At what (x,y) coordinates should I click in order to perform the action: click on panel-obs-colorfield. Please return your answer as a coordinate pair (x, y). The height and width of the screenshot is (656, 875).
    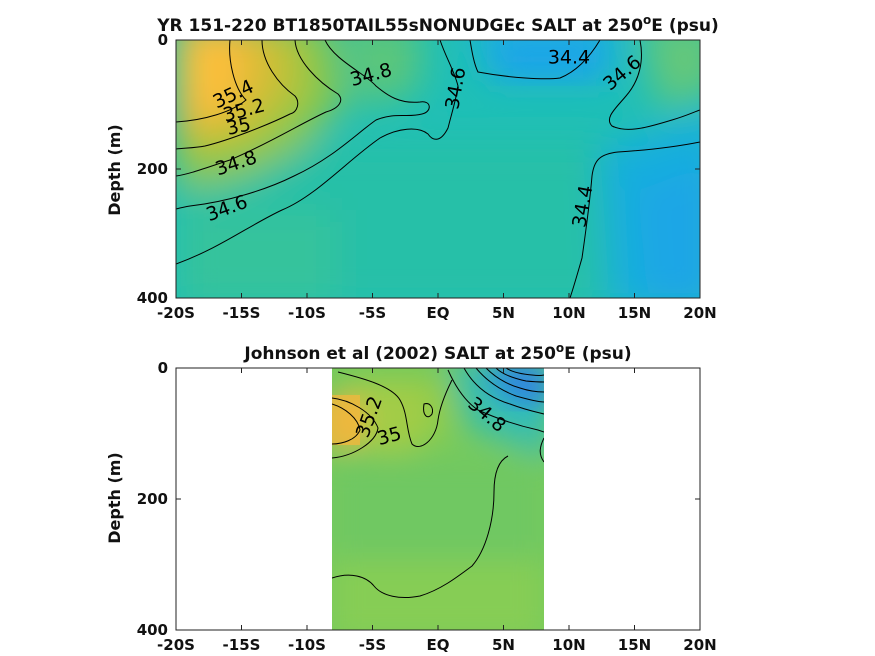
    Looking at the image, I should click on (438, 499).